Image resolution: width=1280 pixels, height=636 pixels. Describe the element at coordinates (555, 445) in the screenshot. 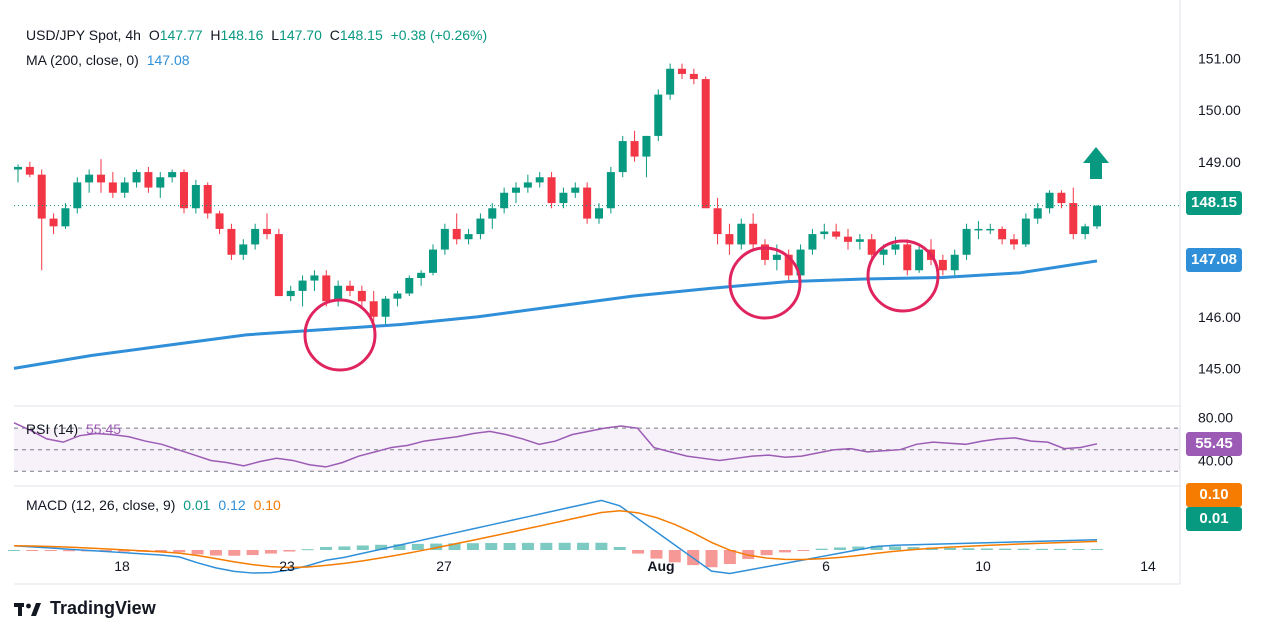

I see `rsi-line` at that location.